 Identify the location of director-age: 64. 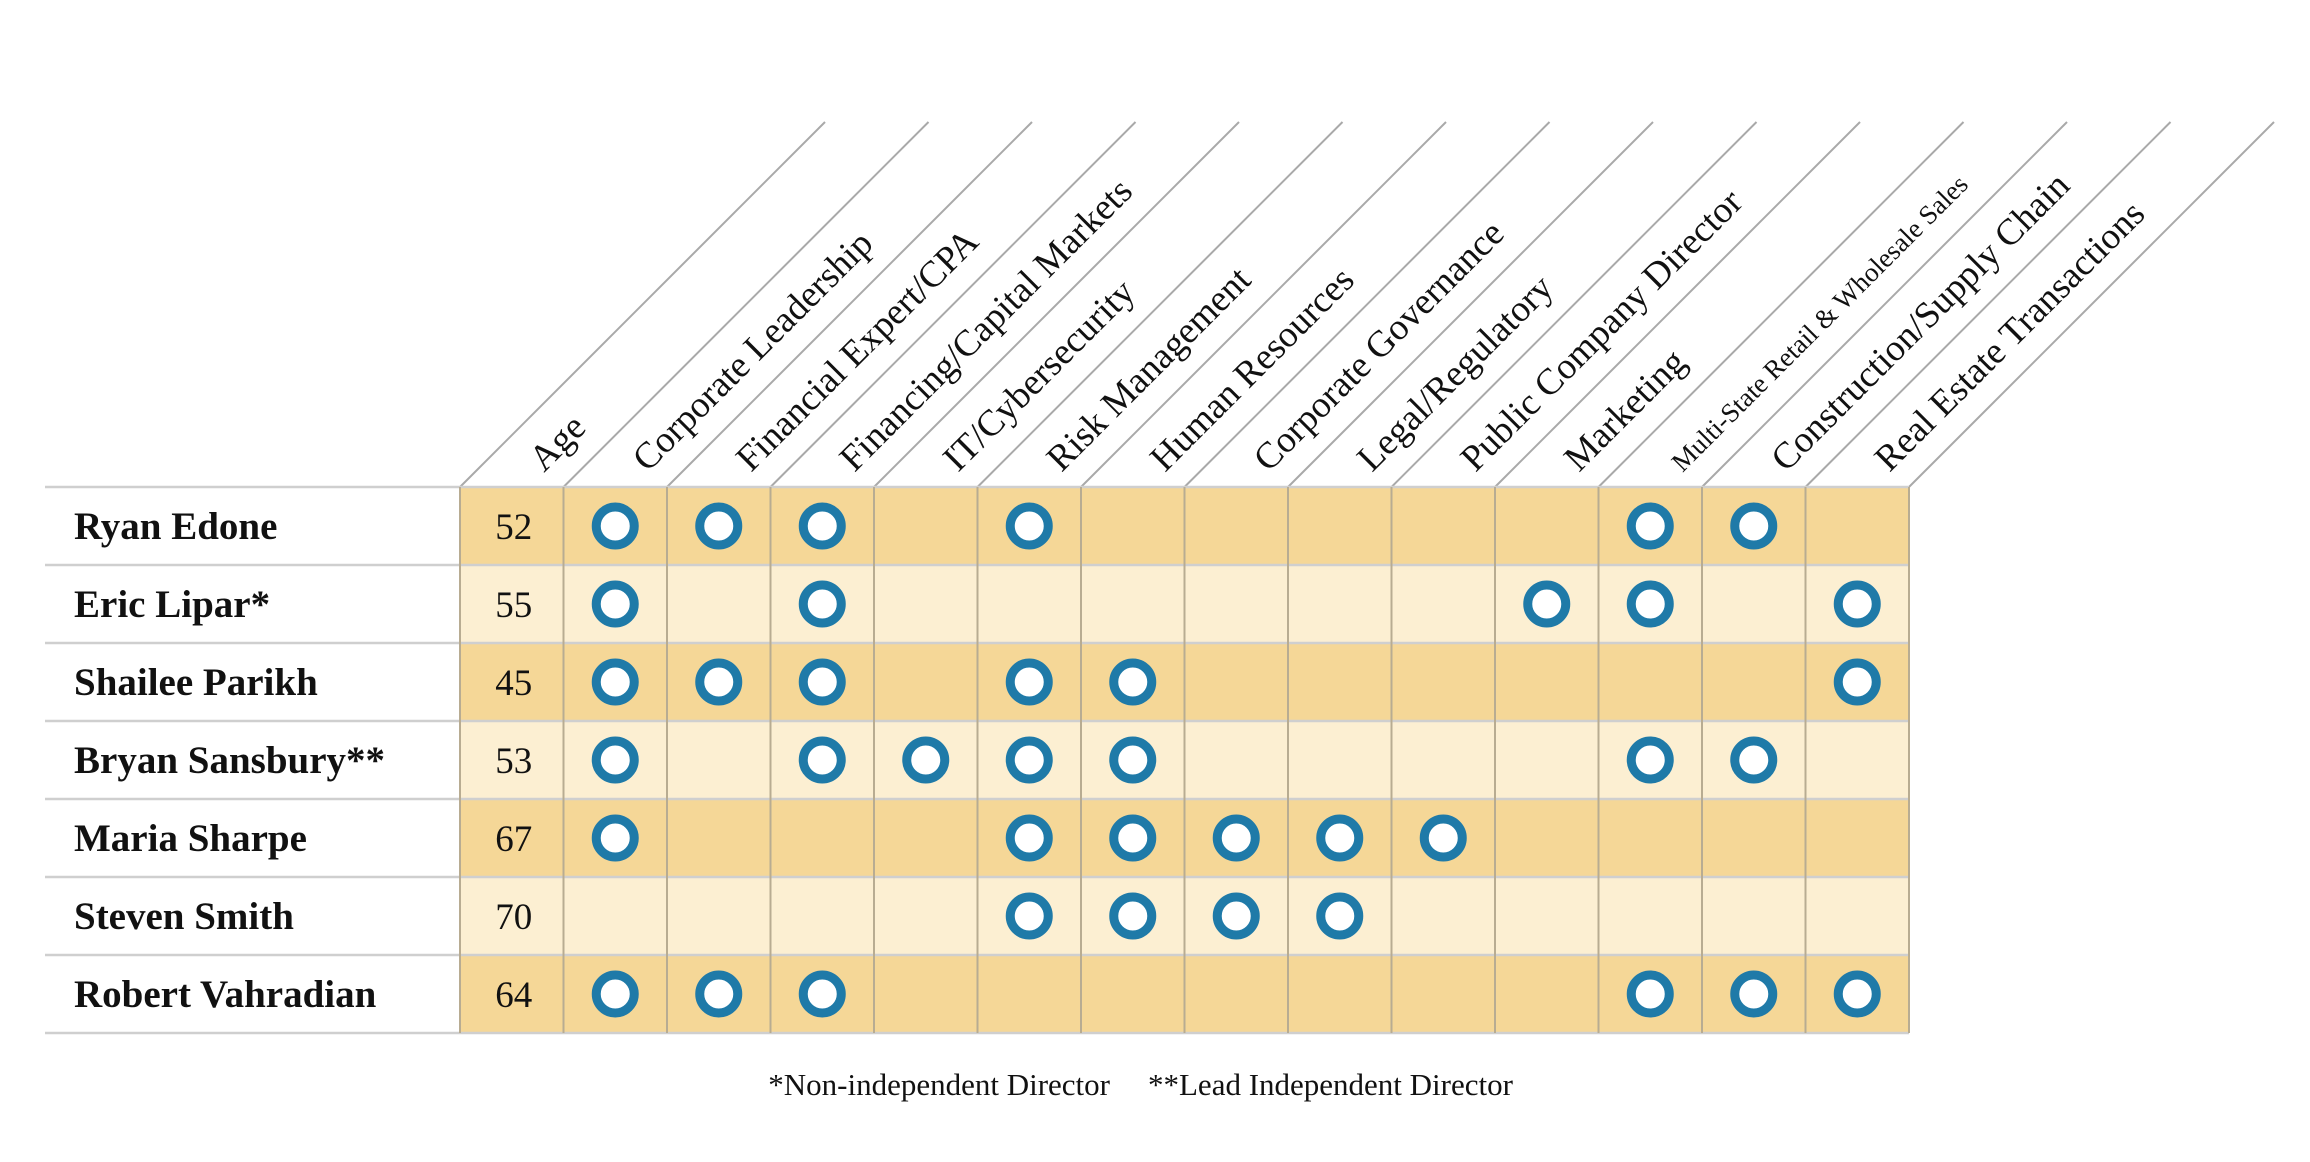
(513, 995).